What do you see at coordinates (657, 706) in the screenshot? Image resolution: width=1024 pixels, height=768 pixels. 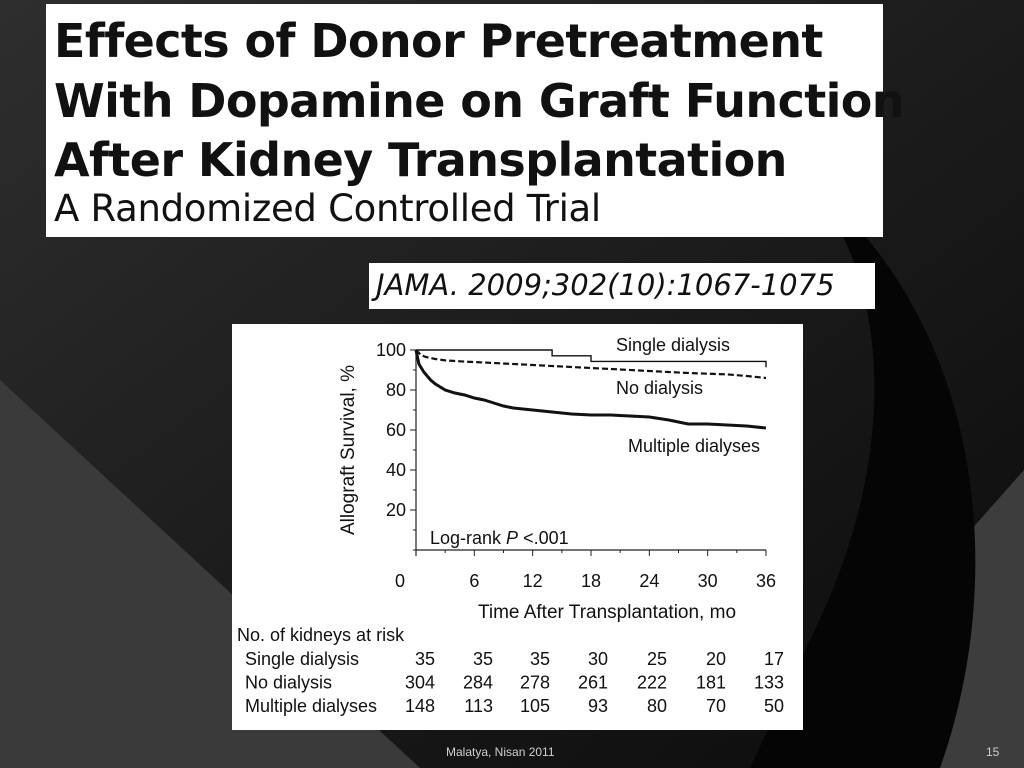 I see `risk-table-value: 80` at bounding box center [657, 706].